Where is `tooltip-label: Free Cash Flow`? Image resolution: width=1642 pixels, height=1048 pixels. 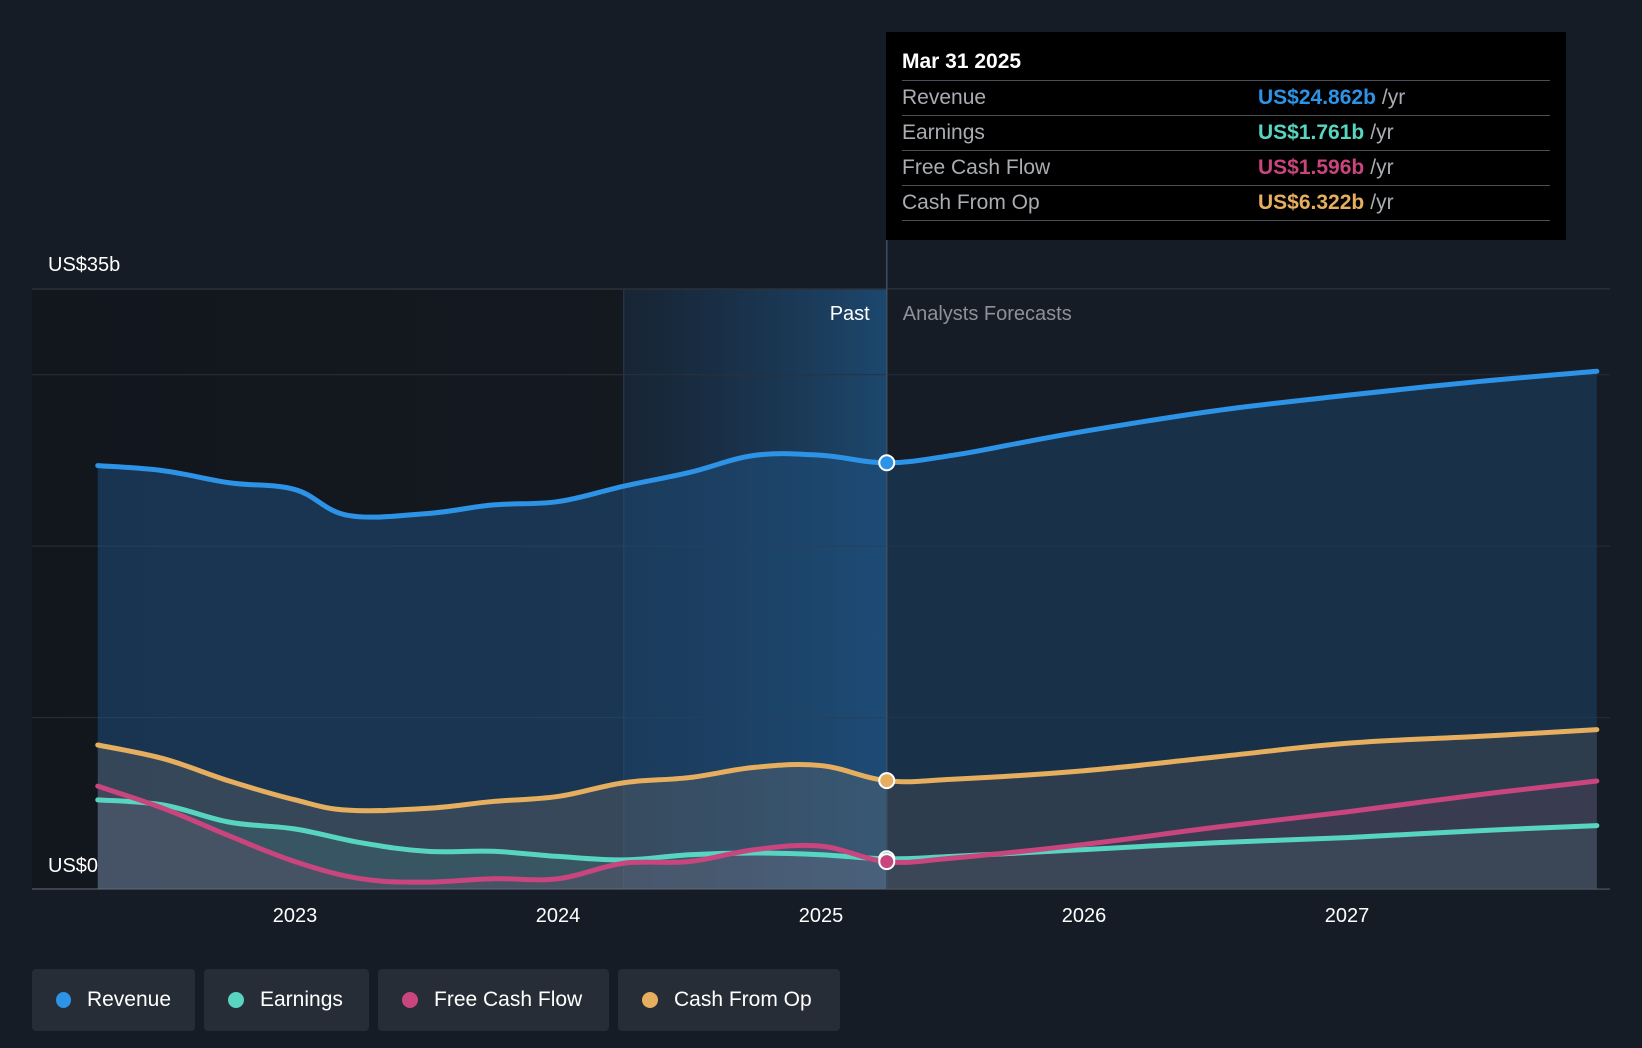
tooltip-label: Free Cash Flow is located at coordinates (976, 167).